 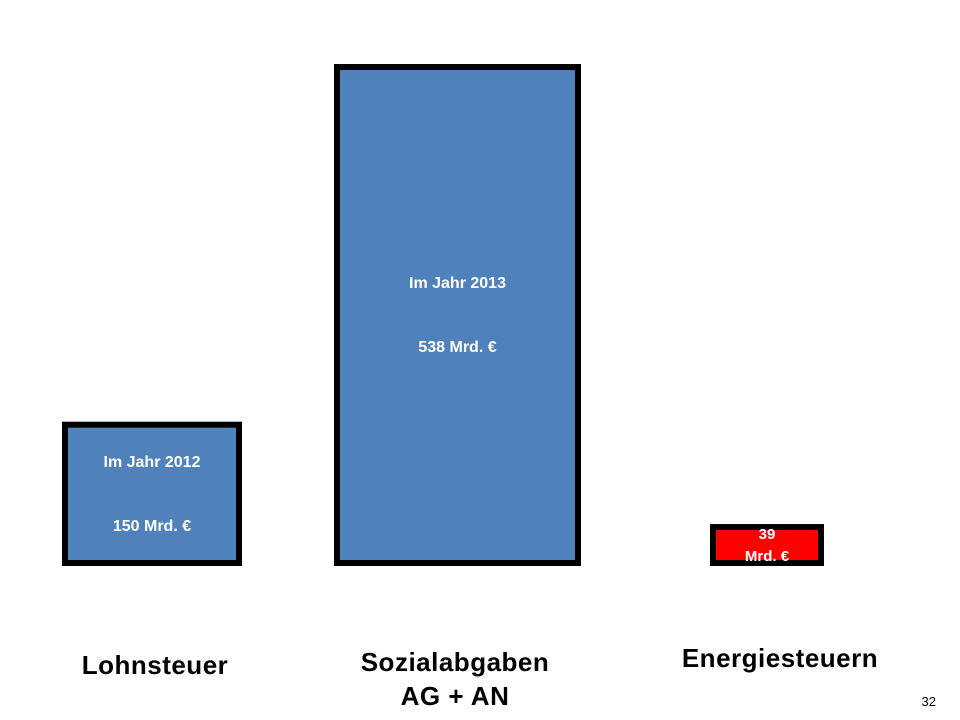 What do you see at coordinates (155, 665) in the screenshot?
I see `category-label-lohnsteuer: Lohnsteuer` at bounding box center [155, 665].